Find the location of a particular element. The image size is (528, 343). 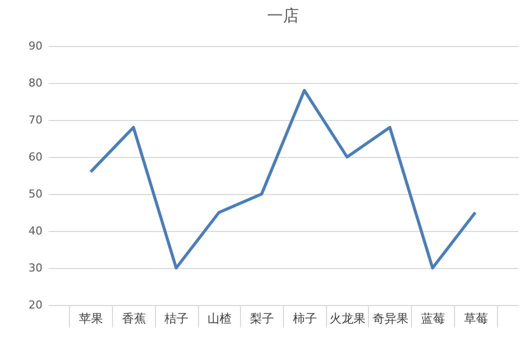

x-tick-label: 蓝莓 is located at coordinates (433, 319).